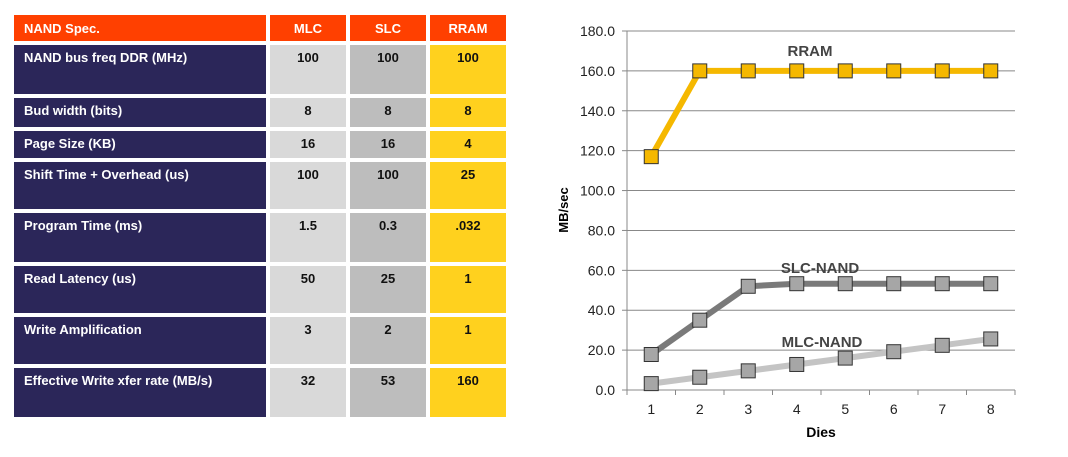  I want to click on y-tick-label: 60.0, so click(601, 270).